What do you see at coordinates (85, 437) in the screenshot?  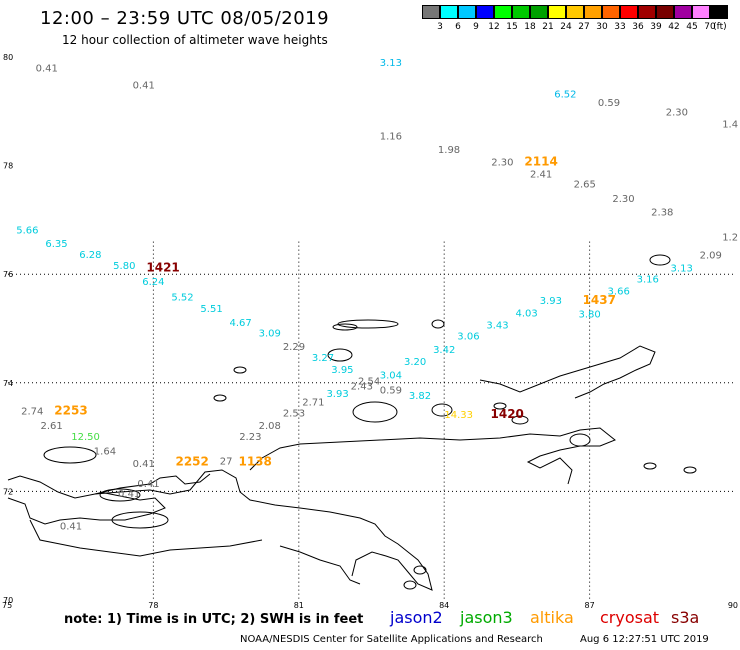 I see `wave-height-label: 12.50` at bounding box center [85, 437].